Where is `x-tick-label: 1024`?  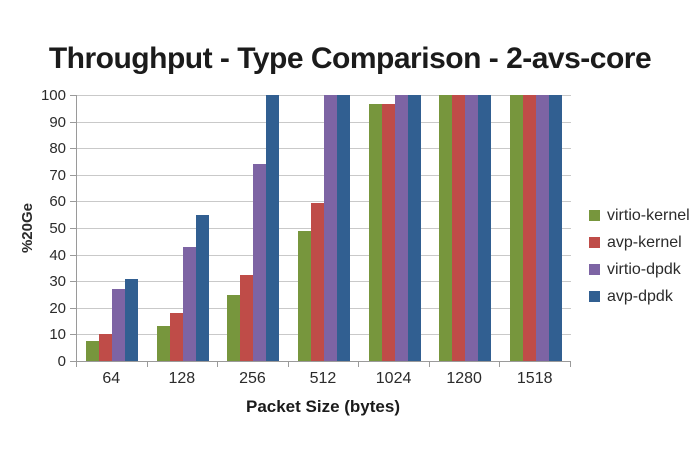
x-tick-label: 1024 is located at coordinates (393, 378).